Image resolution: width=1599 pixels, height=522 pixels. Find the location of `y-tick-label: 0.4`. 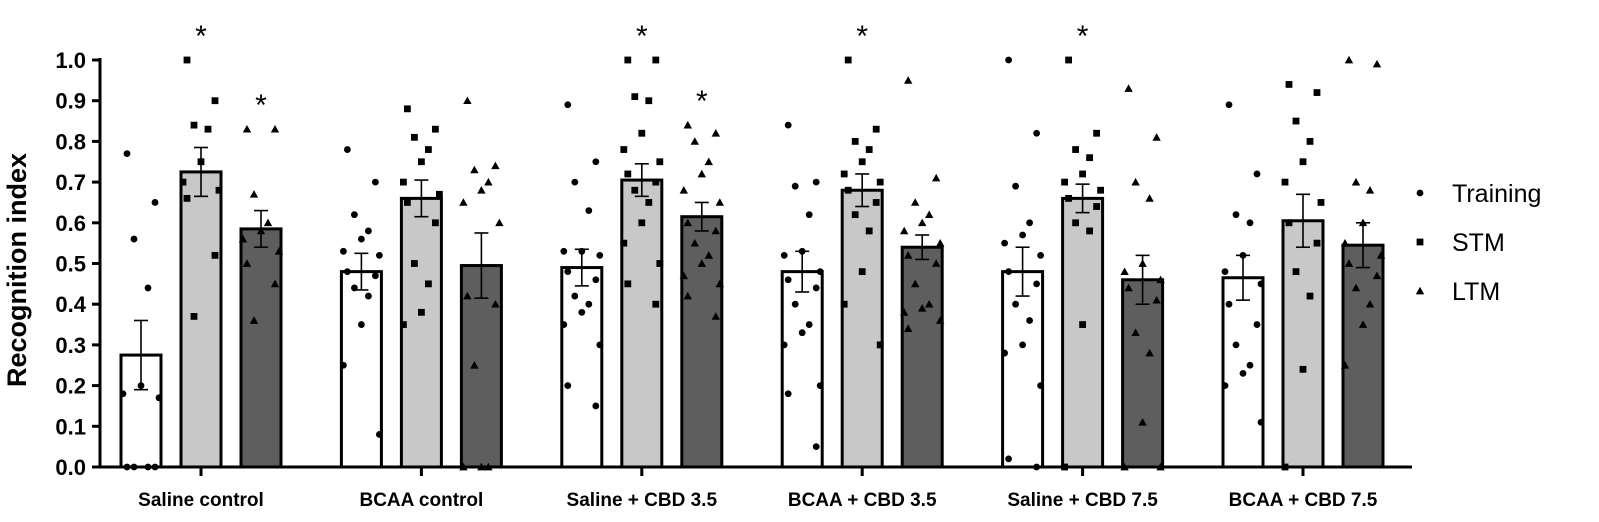

y-tick-label: 0.4 is located at coordinates (70, 304).